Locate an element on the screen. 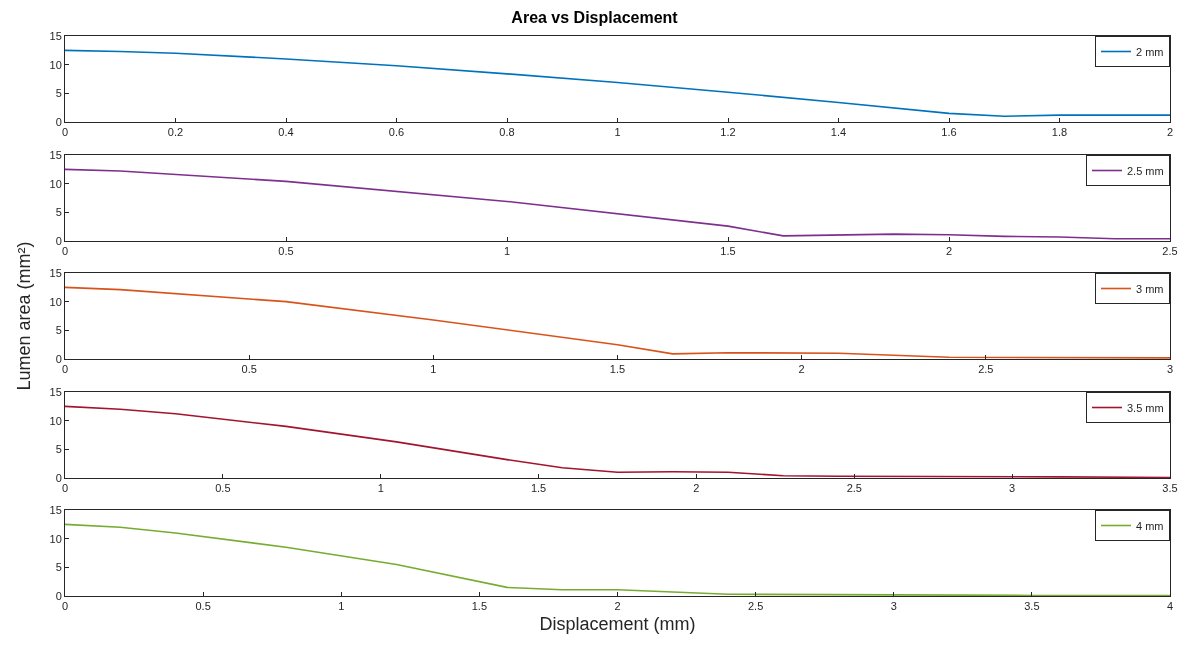 The image size is (1189, 648). x-tick-label: 0.4 is located at coordinates (286, 132).